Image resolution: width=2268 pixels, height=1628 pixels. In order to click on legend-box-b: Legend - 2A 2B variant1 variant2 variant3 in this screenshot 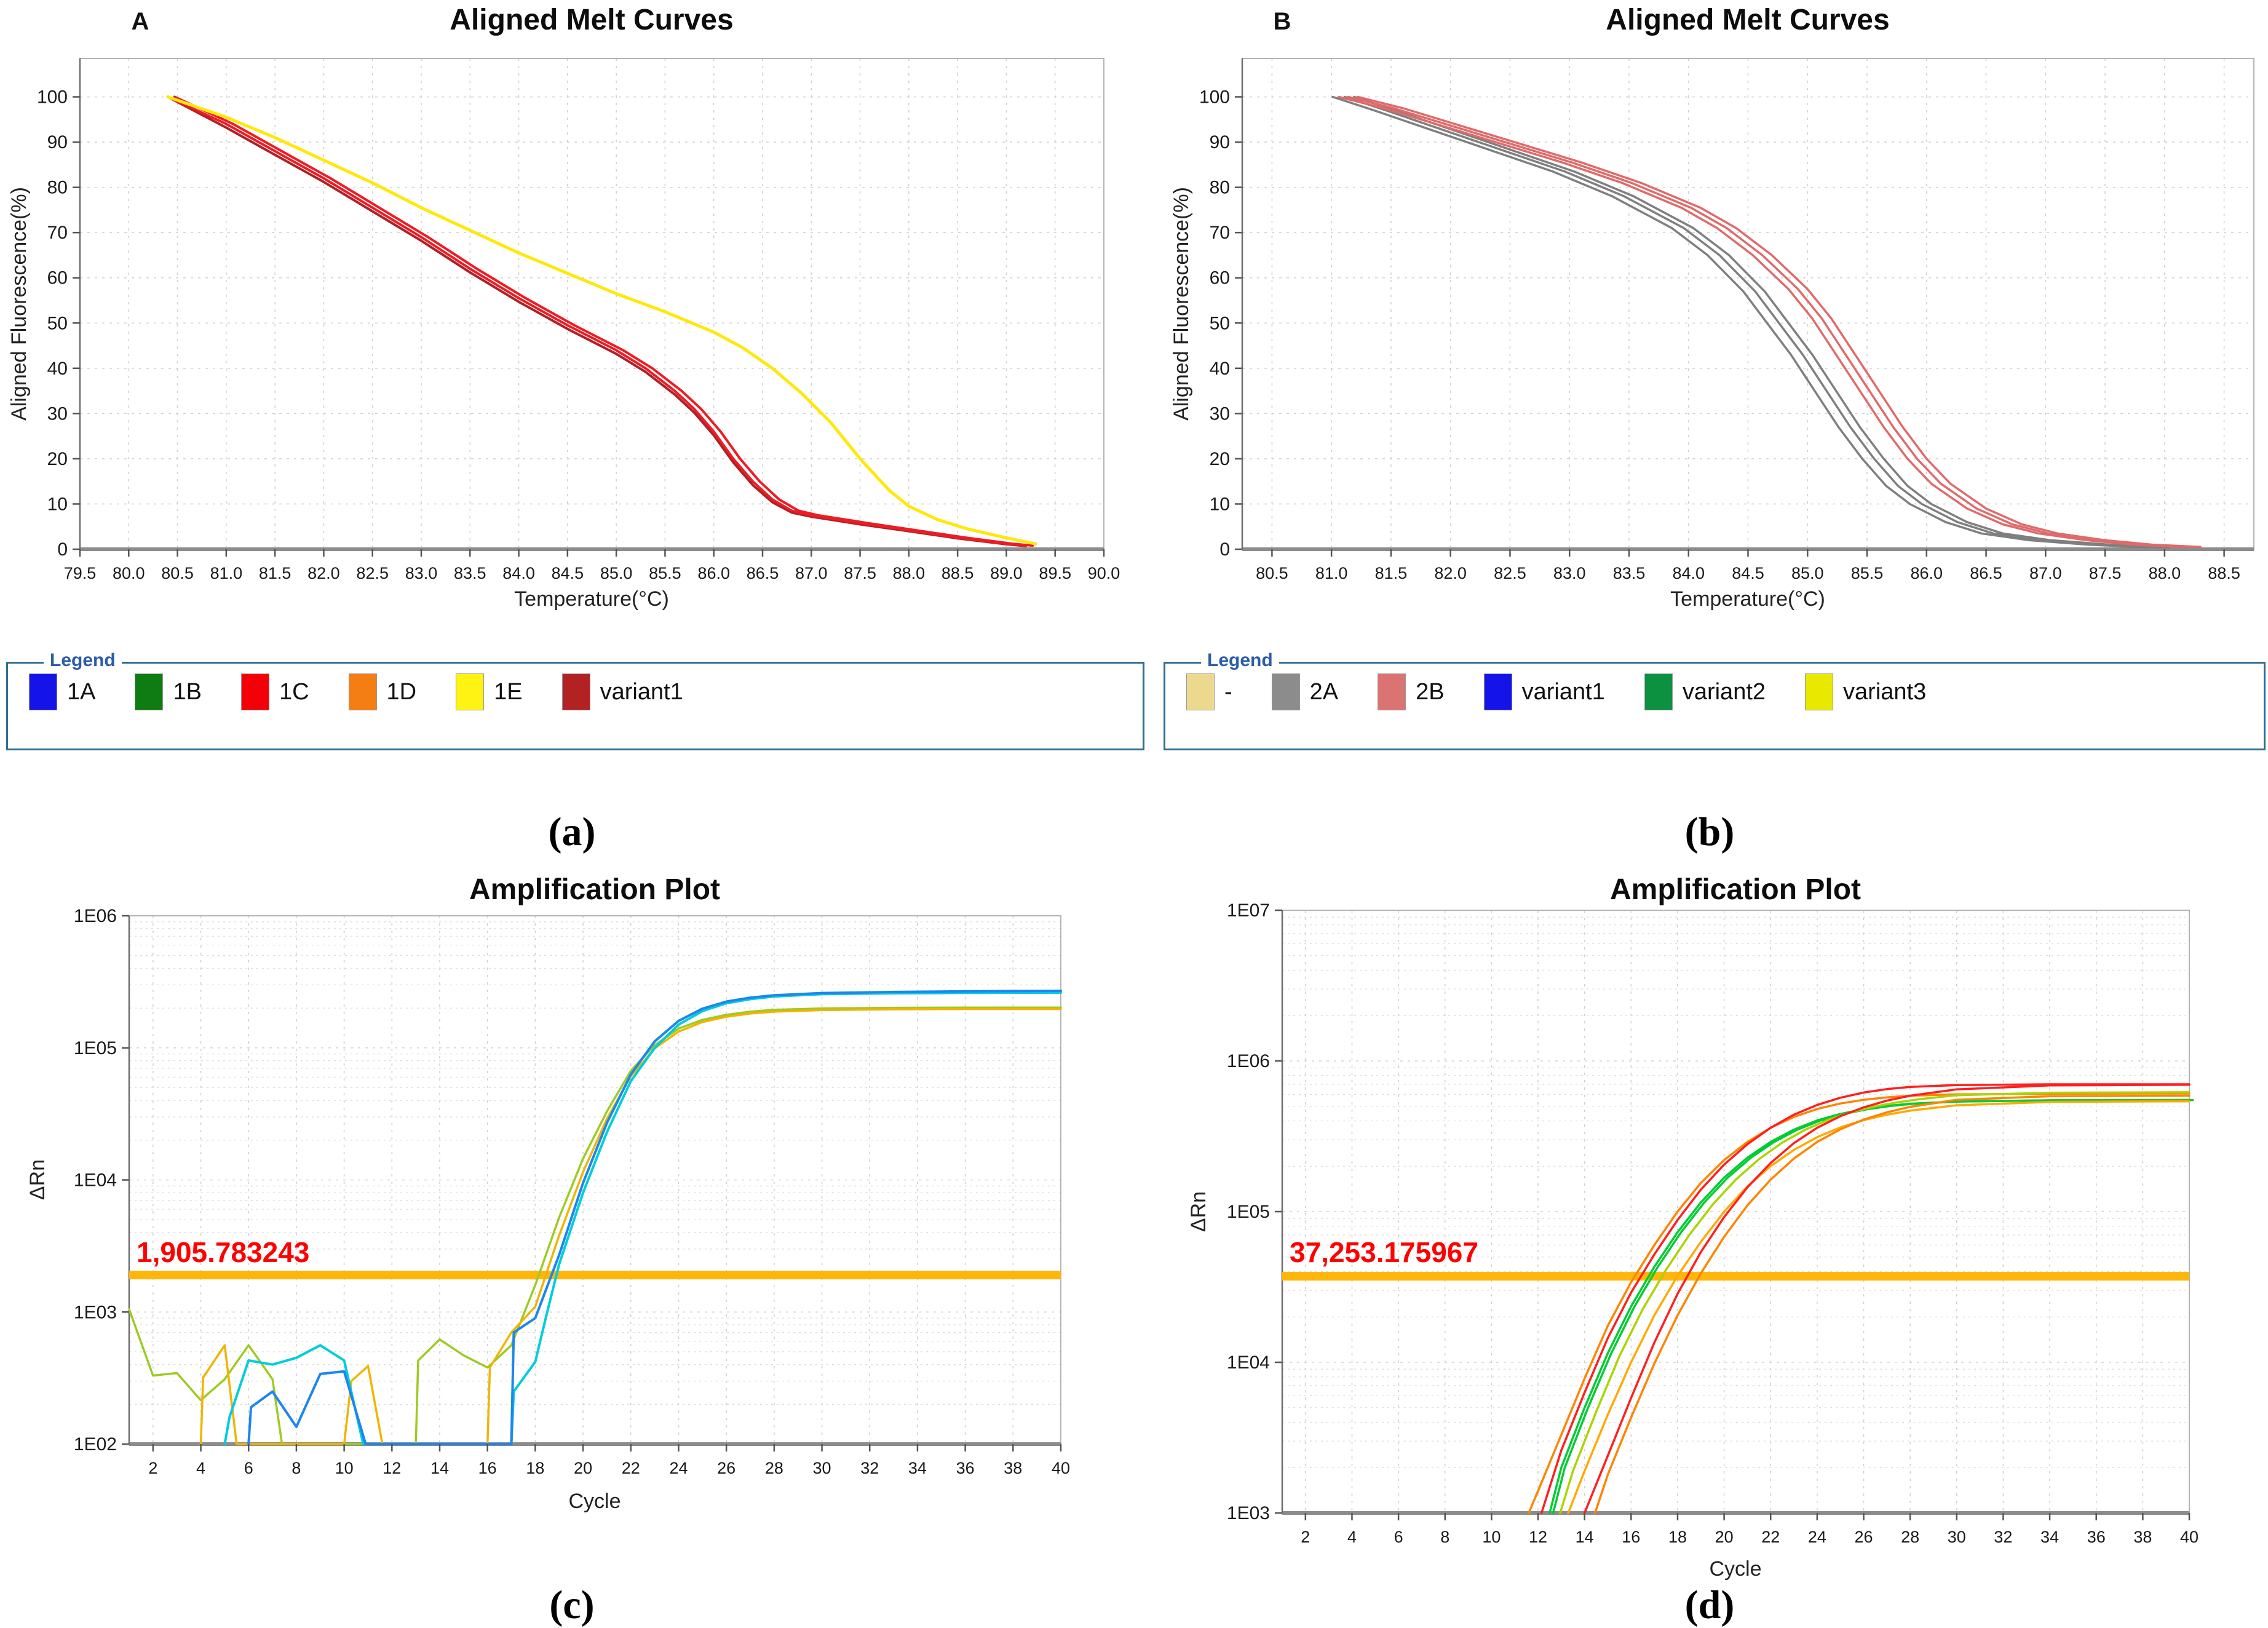, I will do `click(1715, 700)`.